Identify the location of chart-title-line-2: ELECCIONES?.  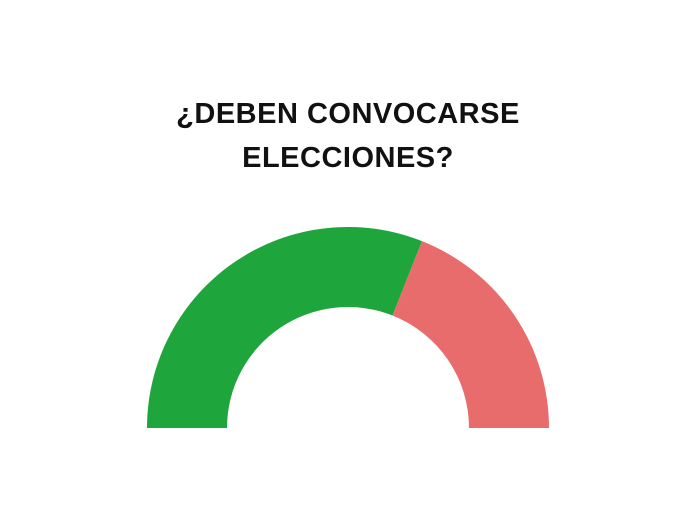
(348, 158).